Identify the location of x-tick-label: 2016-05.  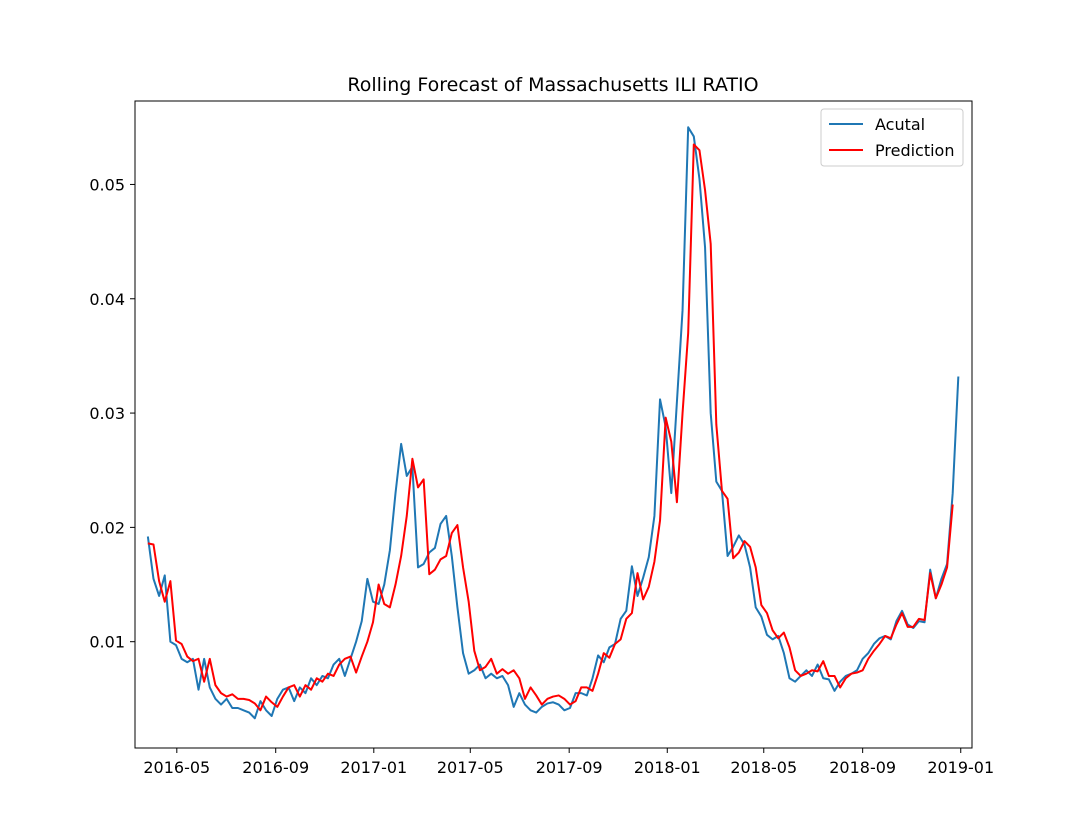
(176, 767).